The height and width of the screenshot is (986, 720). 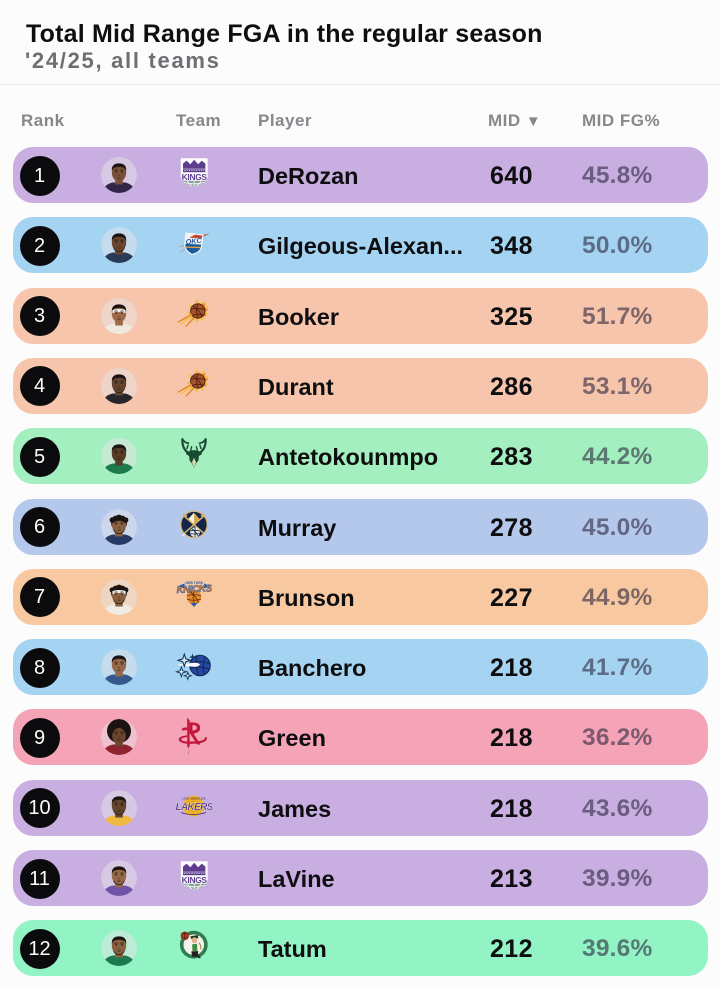 I want to click on svg-text: NEW YORK, so click(x=195, y=583).